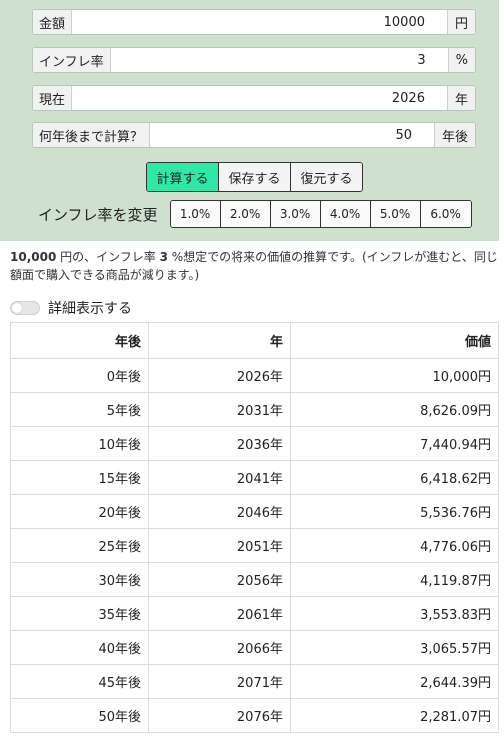  What do you see at coordinates (79, 715) in the screenshot?
I see `cell-years-after: 50年後` at bounding box center [79, 715].